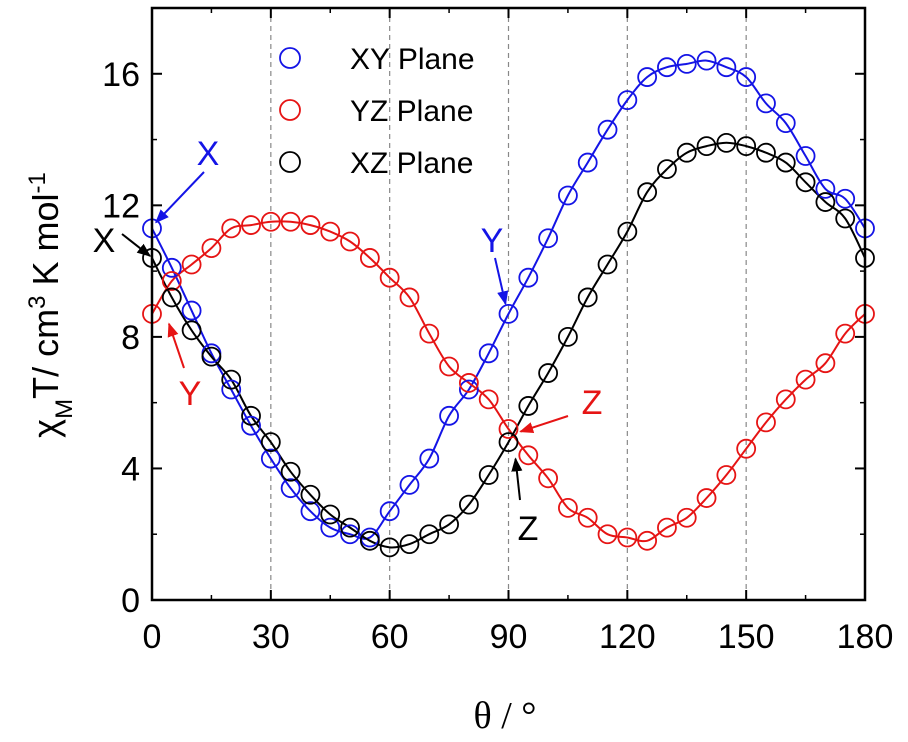 This screenshot has width=908, height=742. Describe the element at coordinates (130, 469) in the screenshot. I see `y-tick-label-4: 4` at that location.